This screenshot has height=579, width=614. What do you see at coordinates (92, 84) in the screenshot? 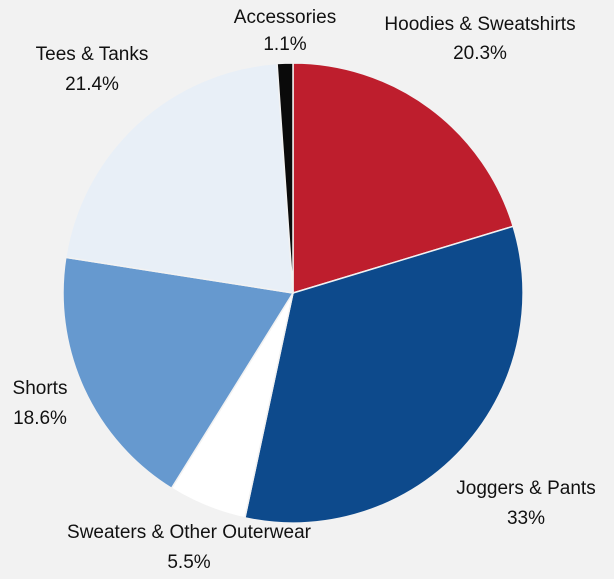
I see `slice-value-tees-and-tanks: 21.4%` at bounding box center [92, 84].